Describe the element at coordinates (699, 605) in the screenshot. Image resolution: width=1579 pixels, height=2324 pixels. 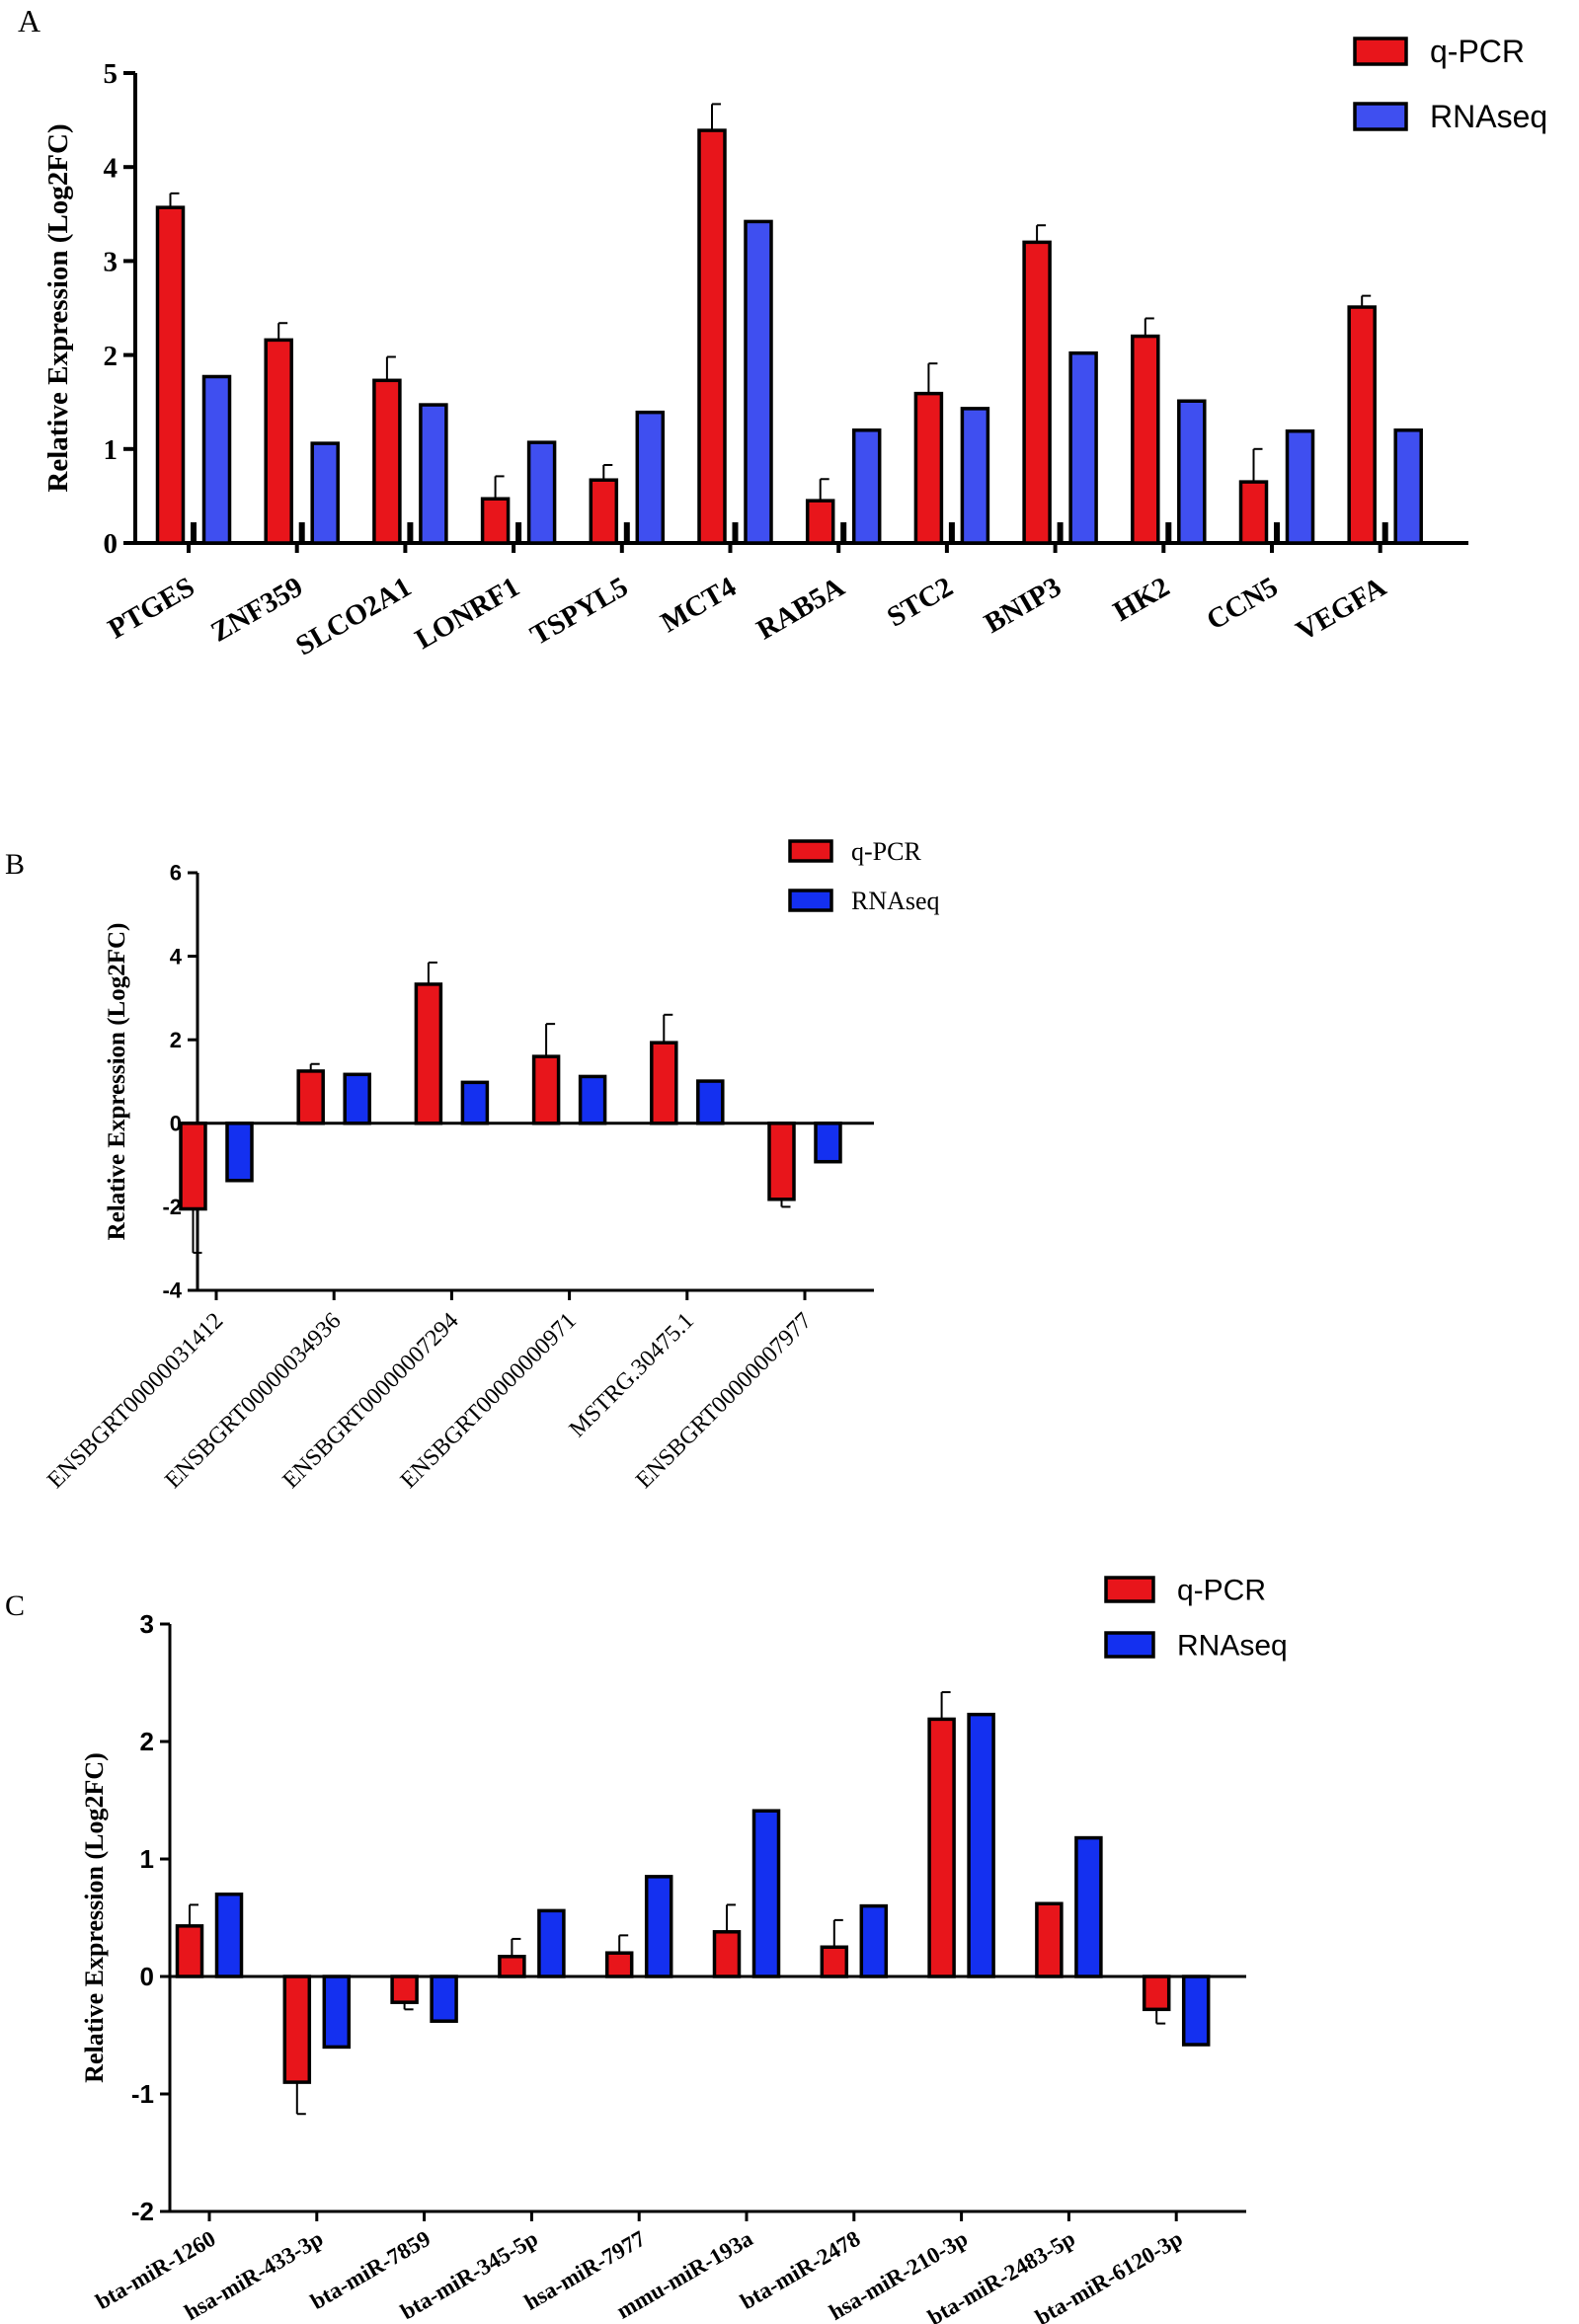
I see `x-tick-label: MCT4` at that location.